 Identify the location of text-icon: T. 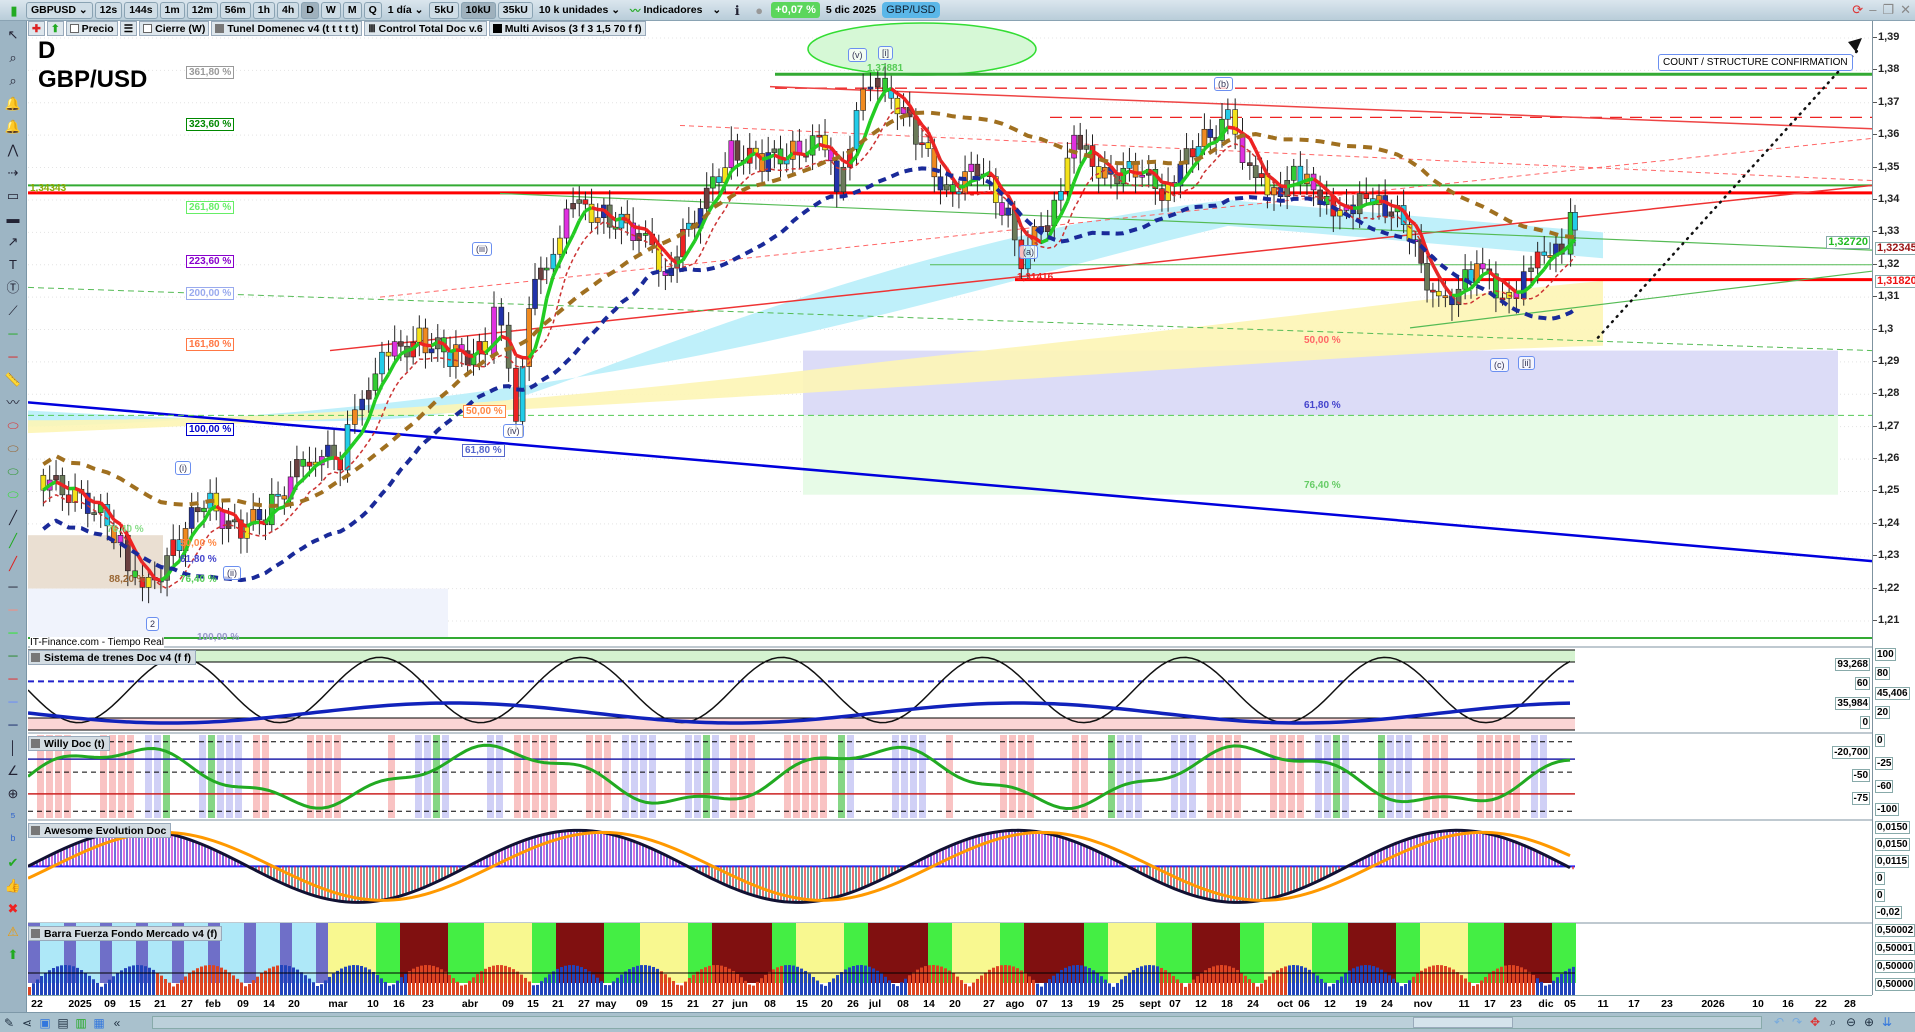
(13, 264).